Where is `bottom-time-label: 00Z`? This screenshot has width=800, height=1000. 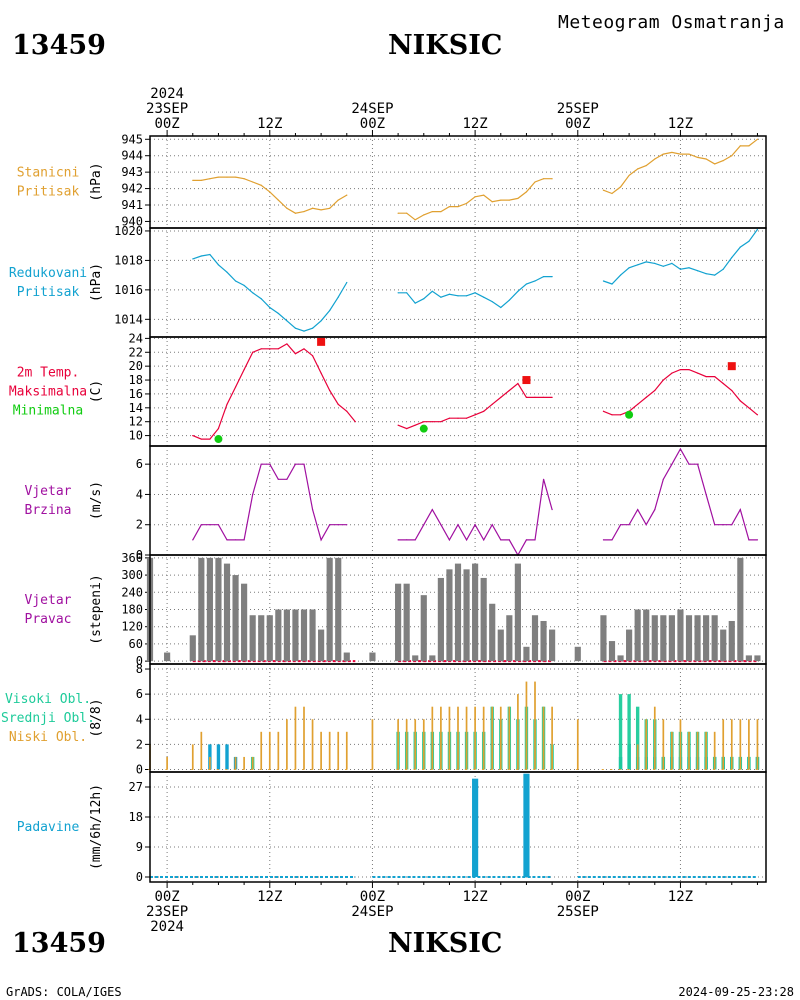 bottom-time-label: 00Z is located at coordinates (372, 897).